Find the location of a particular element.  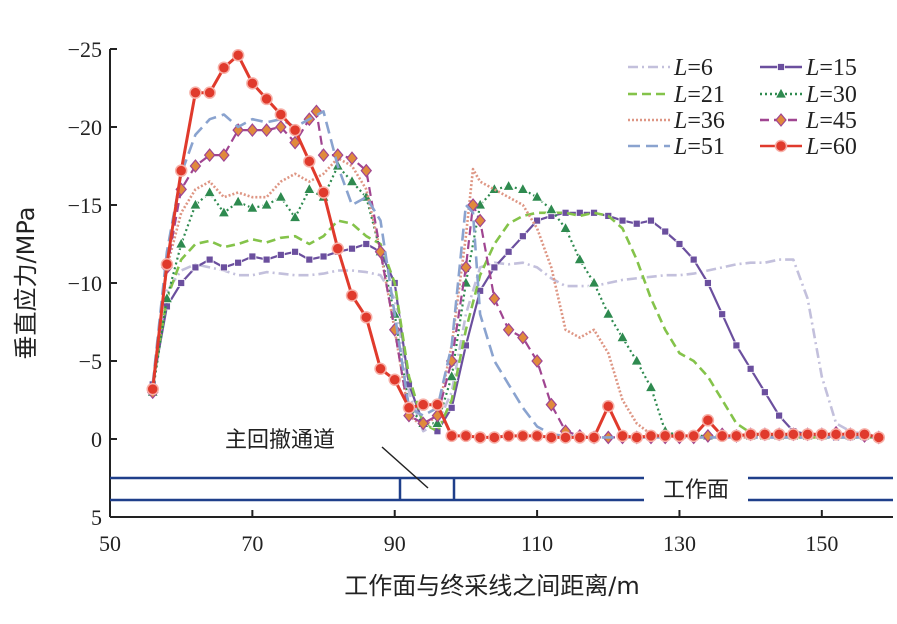

legend-label: L=45 is located at coordinates (831, 121).